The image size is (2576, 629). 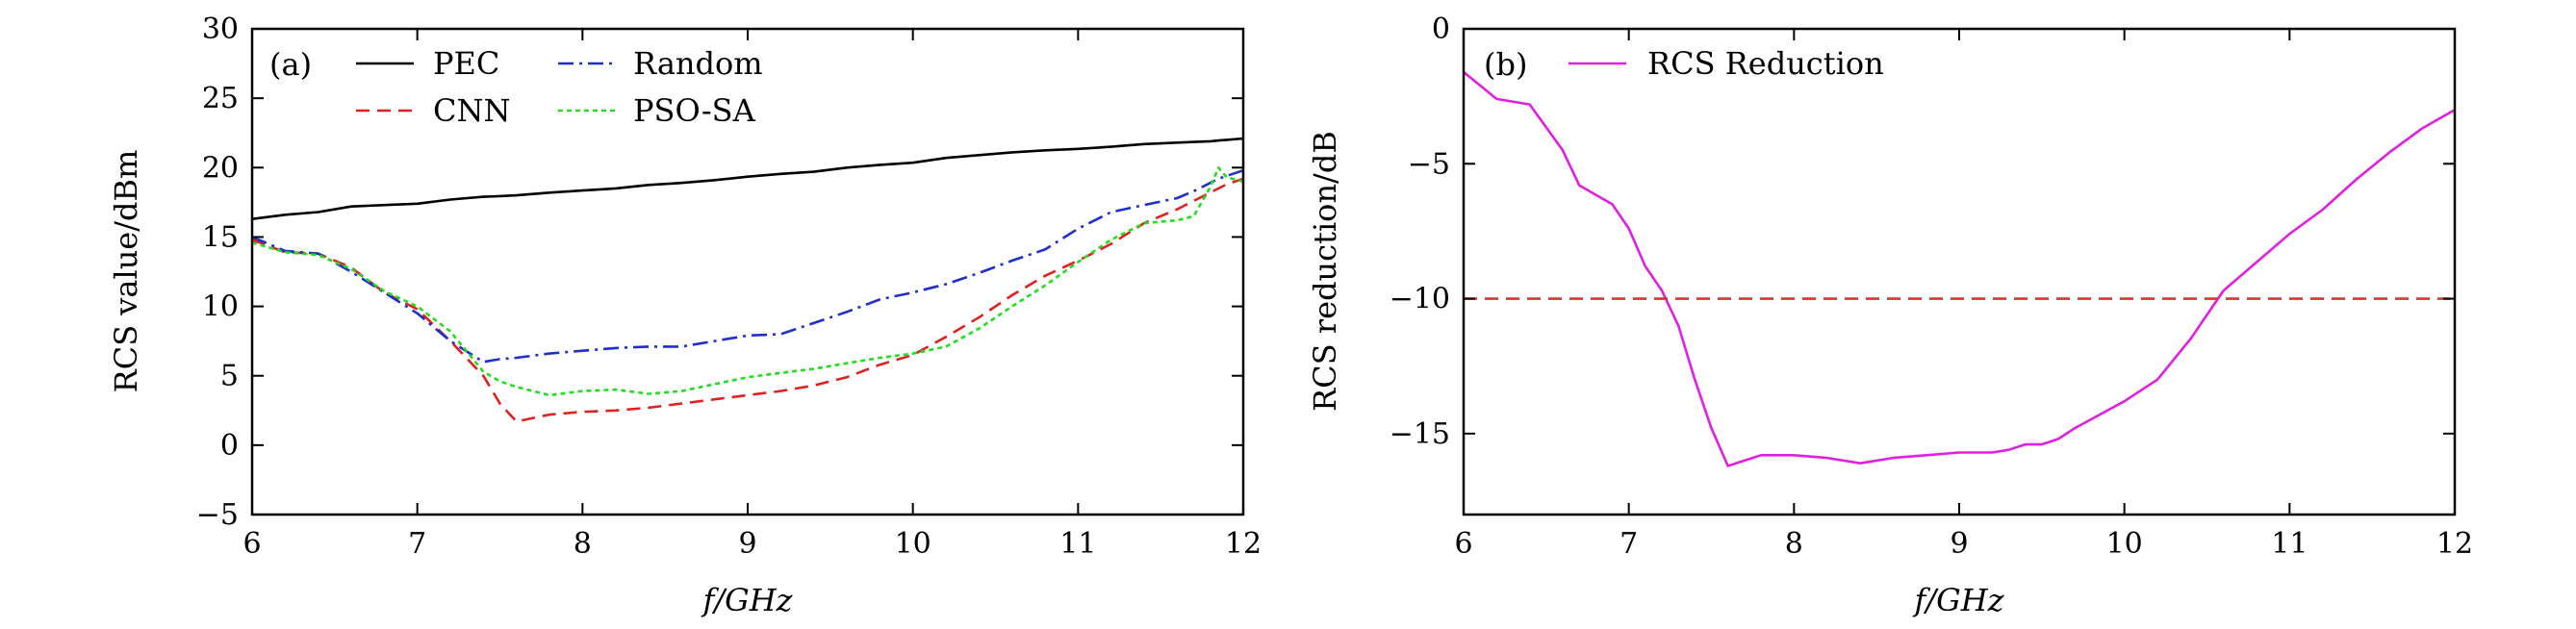 I want to click on series-line-random, so click(x=747, y=266).